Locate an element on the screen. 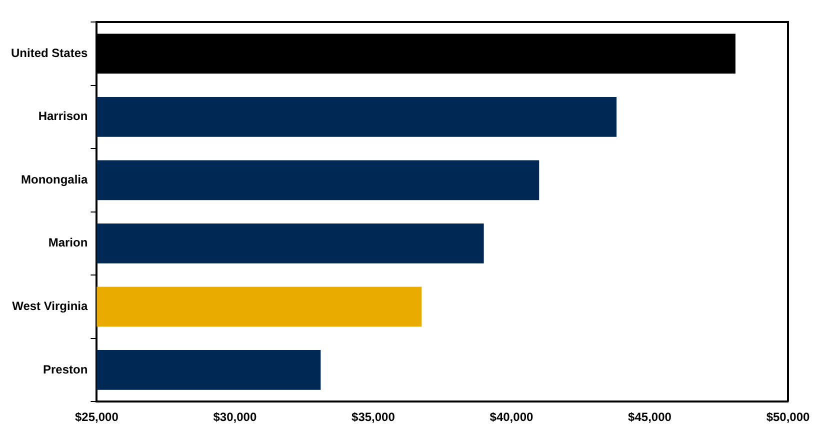  y-tick-label: United States is located at coordinates (49, 53).